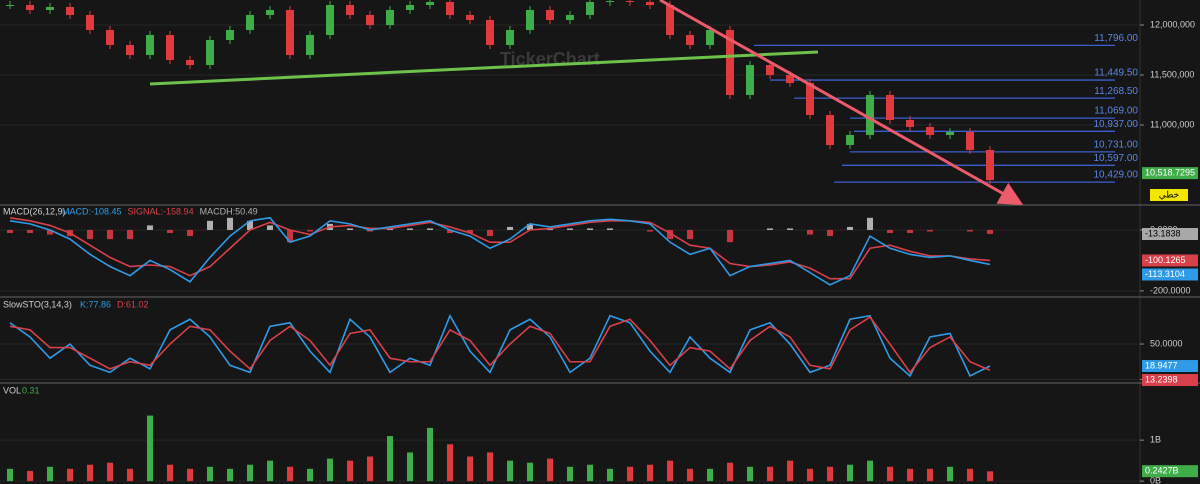  What do you see at coordinates (37, 304) in the screenshot?
I see `panel-title: SlowSTO(3,14,3)` at bounding box center [37, 304].